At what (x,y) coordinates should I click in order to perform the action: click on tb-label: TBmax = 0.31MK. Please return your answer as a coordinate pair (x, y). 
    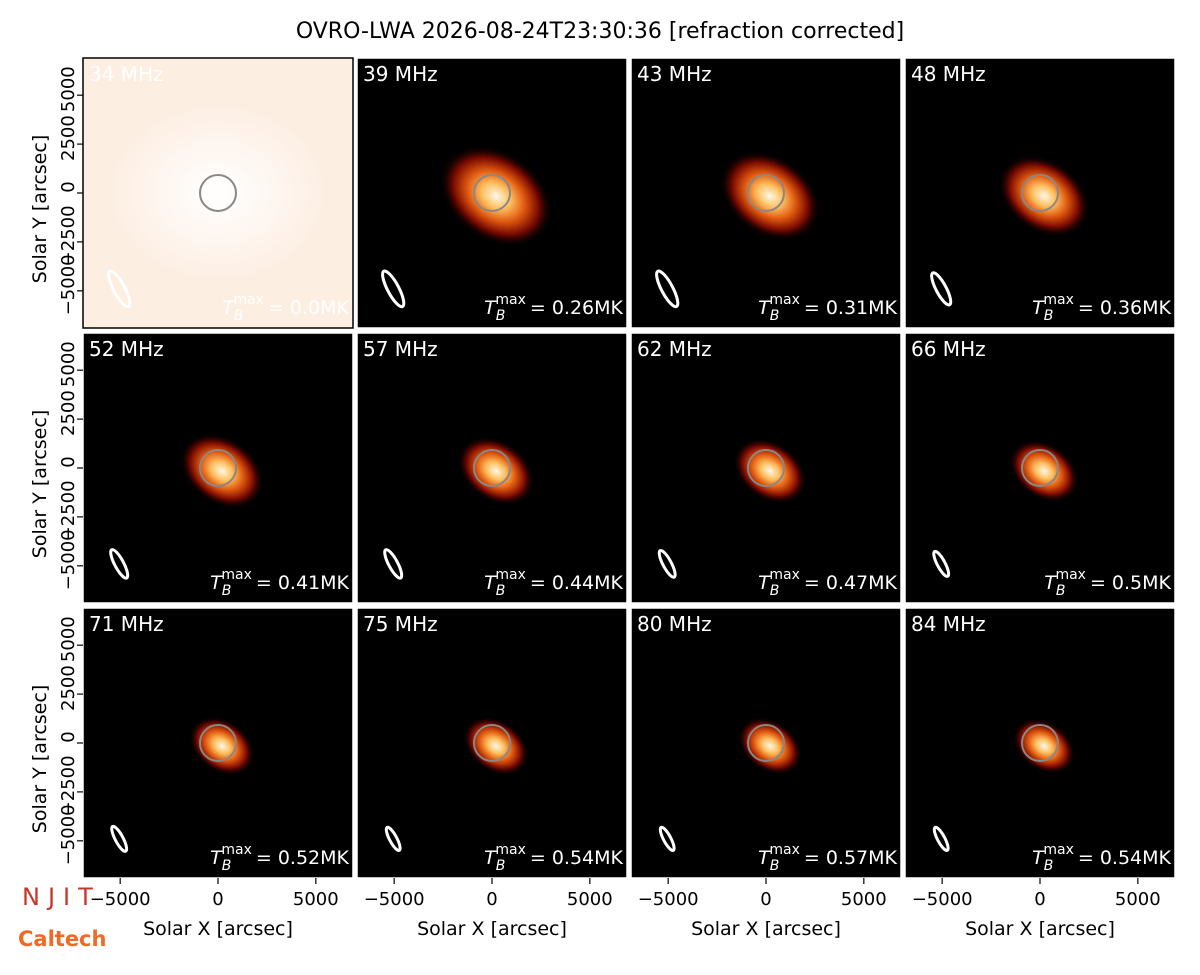
    Looking at the image, I should click on (827, 308).